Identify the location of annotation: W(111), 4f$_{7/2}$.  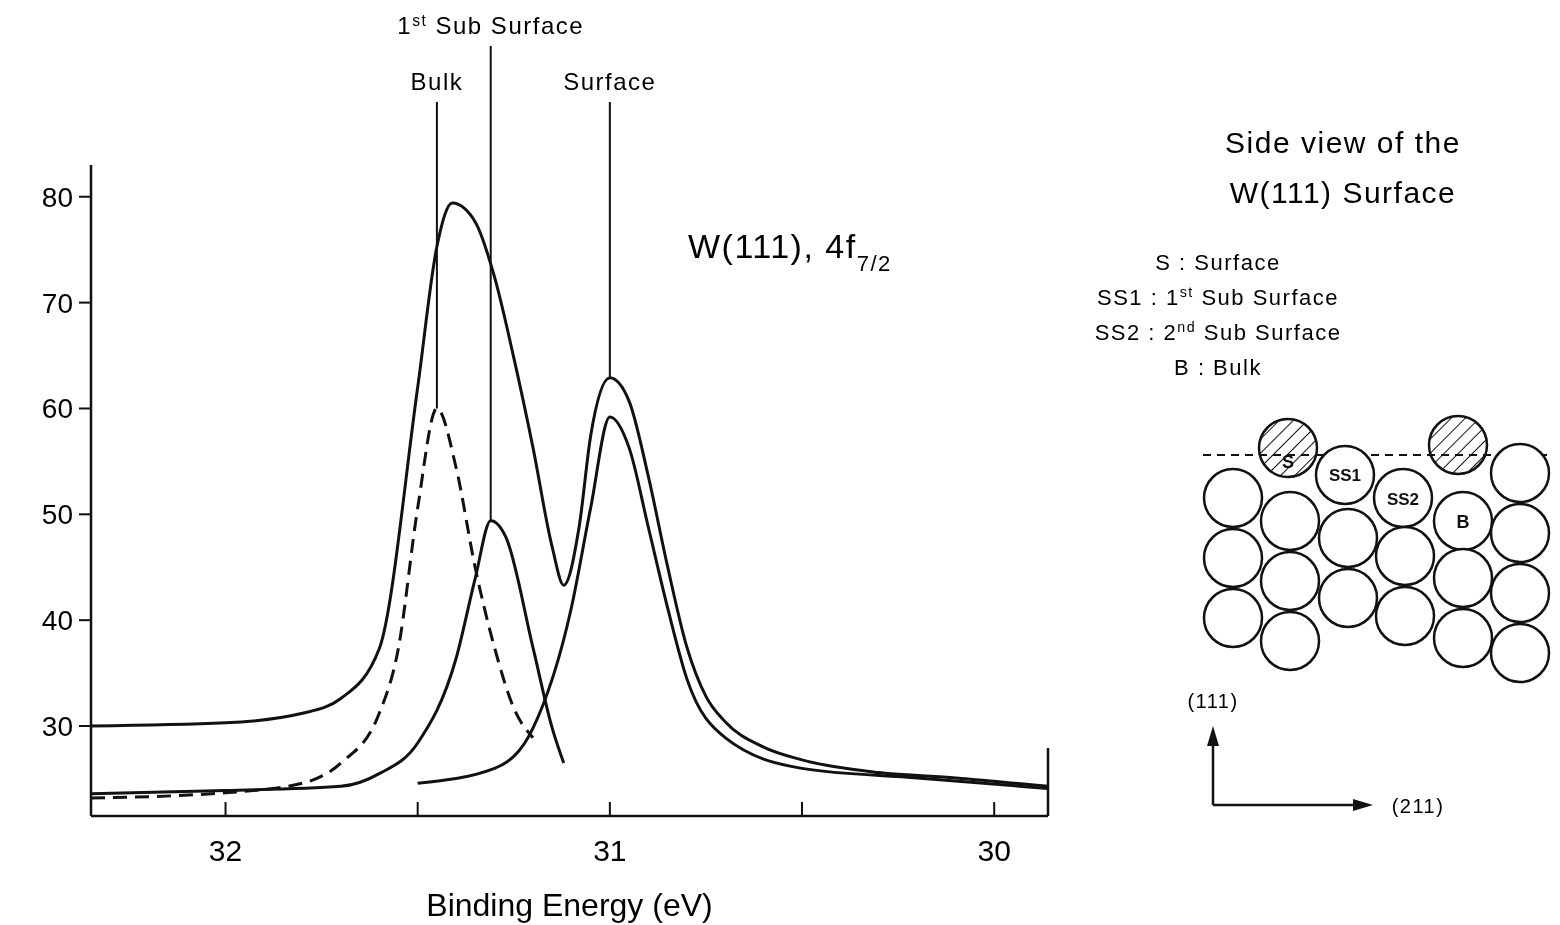
(790, 251).